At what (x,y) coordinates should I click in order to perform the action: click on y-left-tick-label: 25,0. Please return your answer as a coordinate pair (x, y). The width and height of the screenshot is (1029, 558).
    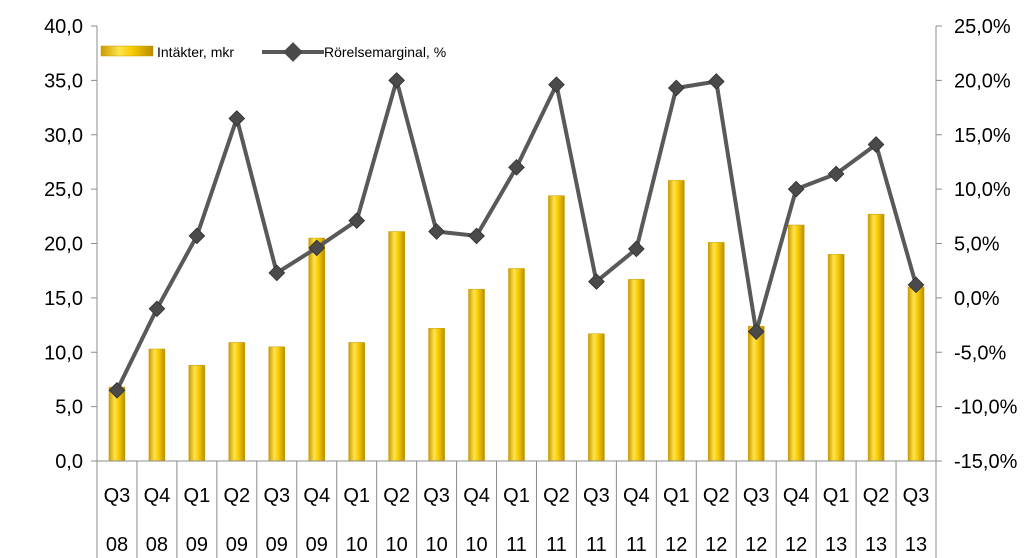
    Looking at the image, I should click on (63, 190).